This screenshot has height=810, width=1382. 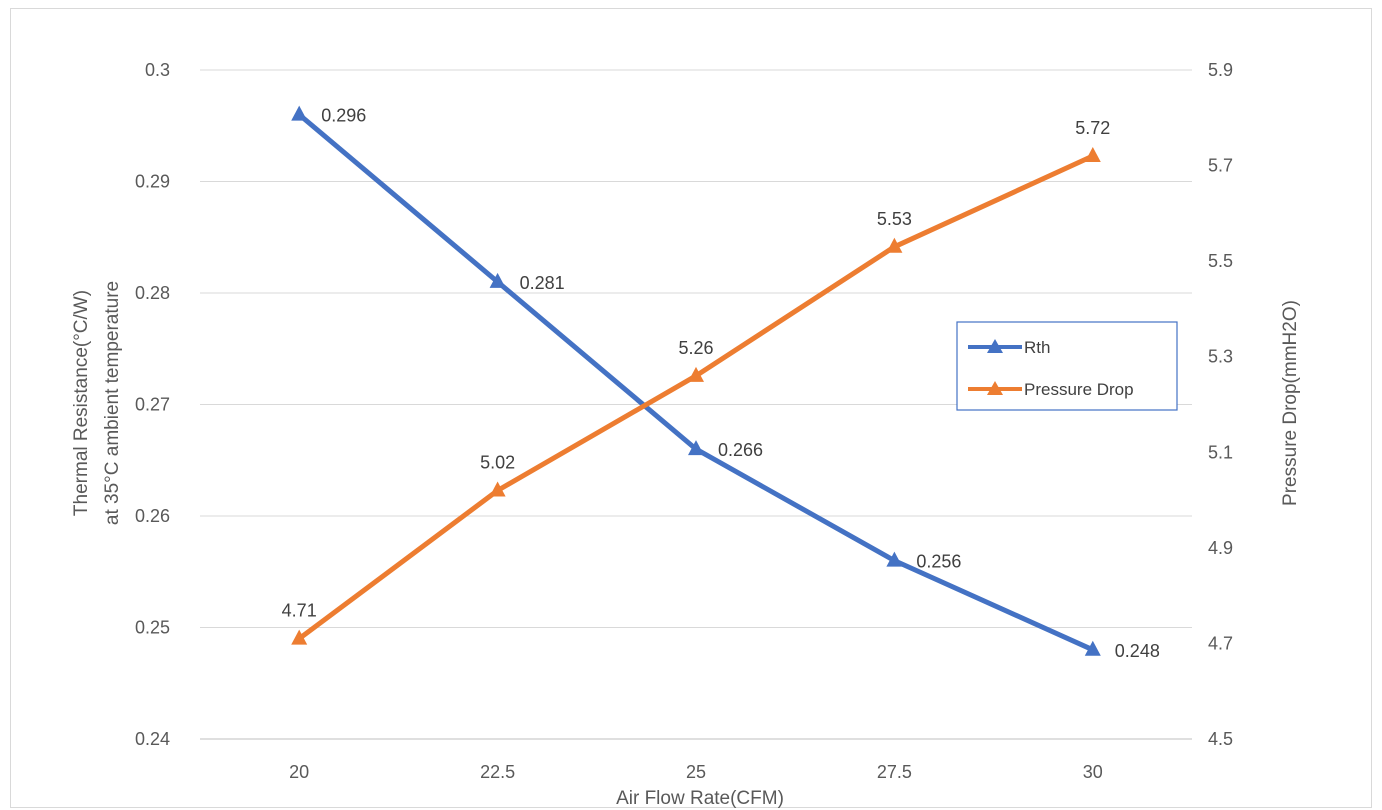 What do you see at coordinates (497, 772) in the screenshot?
I see `x-tick-label: 22.5` at bounding box center [497, 772].